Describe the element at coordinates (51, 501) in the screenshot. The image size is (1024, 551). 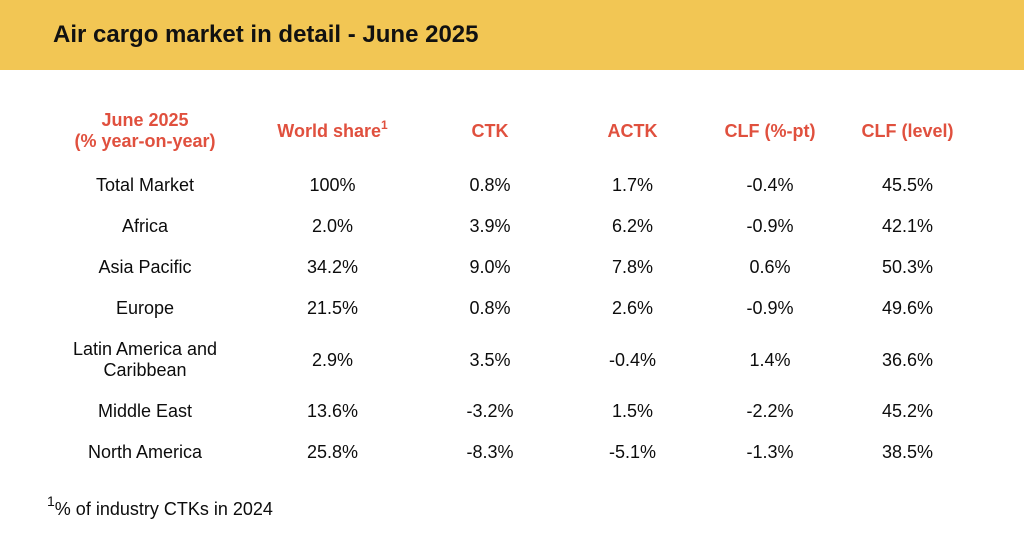
I see `footnote-marker: 1` at that location.